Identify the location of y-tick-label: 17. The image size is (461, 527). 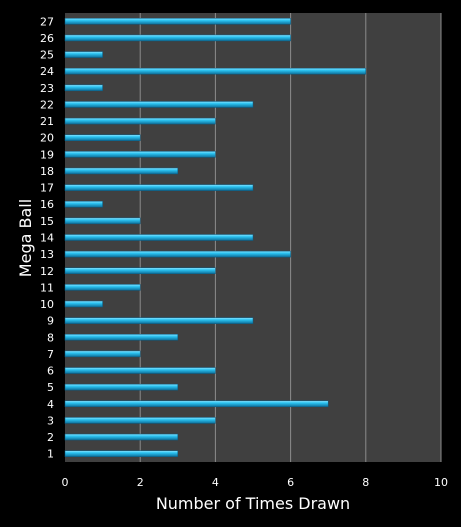
(47, 188).